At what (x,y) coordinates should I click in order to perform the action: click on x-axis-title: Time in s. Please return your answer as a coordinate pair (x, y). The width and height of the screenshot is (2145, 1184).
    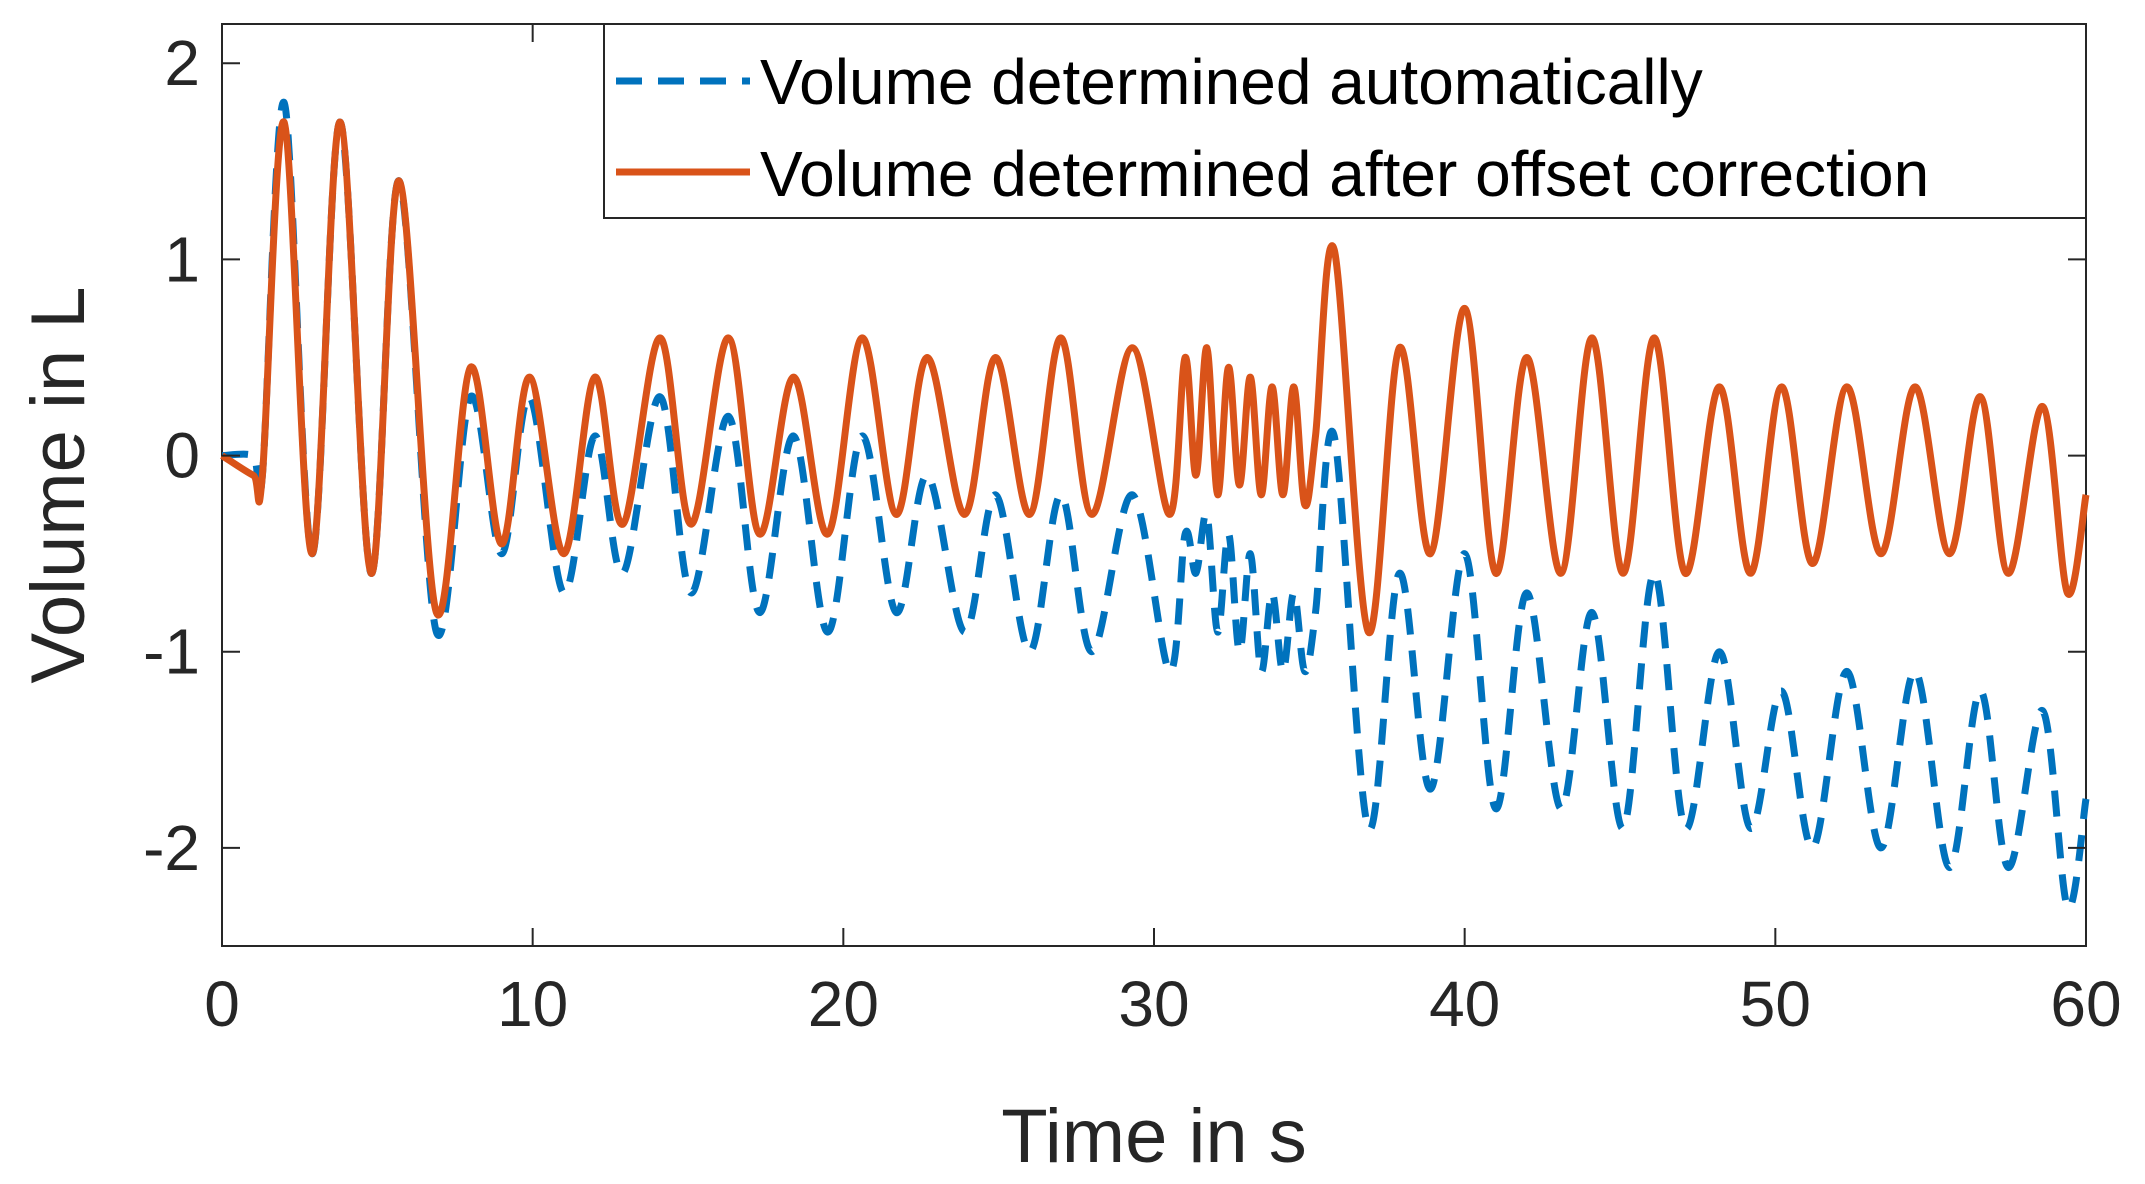
    Looking at the image, I should click on (1153, 1136).